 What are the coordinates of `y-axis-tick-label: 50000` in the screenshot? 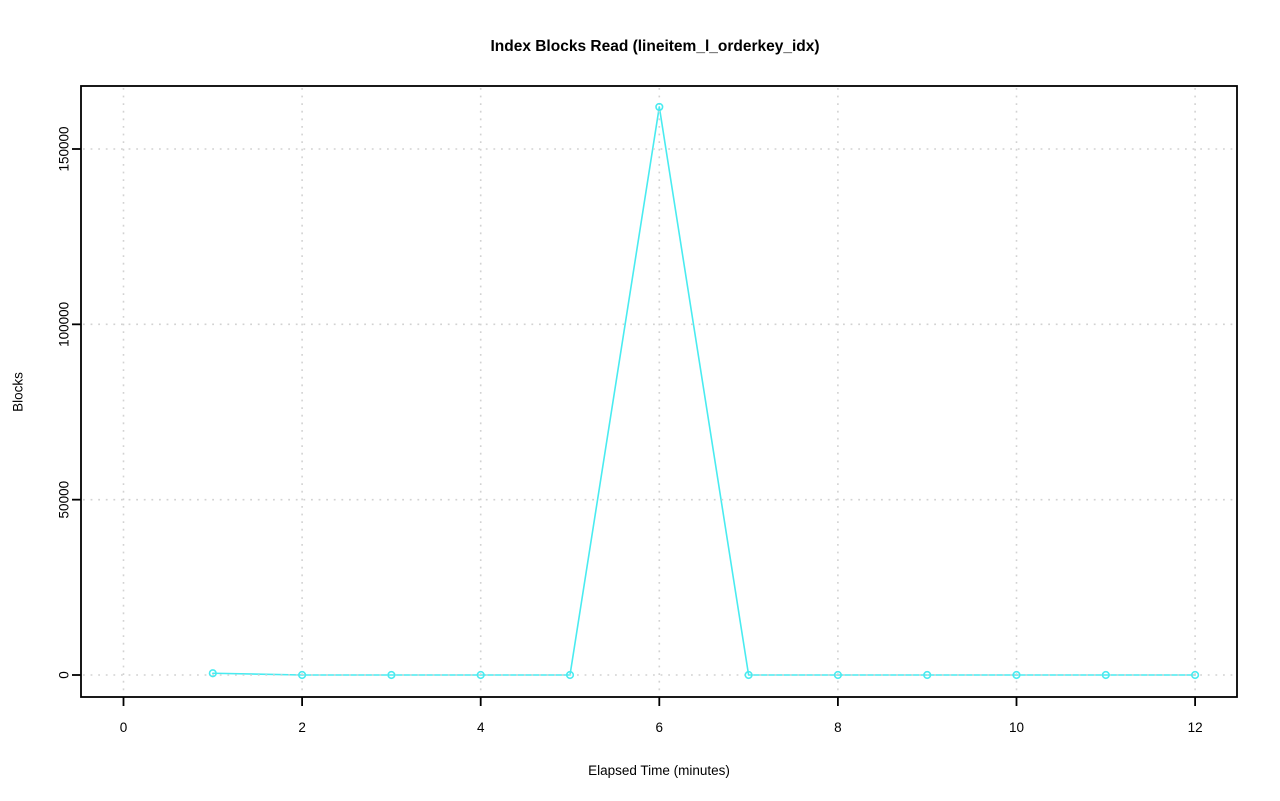 It's located at (64, 500).